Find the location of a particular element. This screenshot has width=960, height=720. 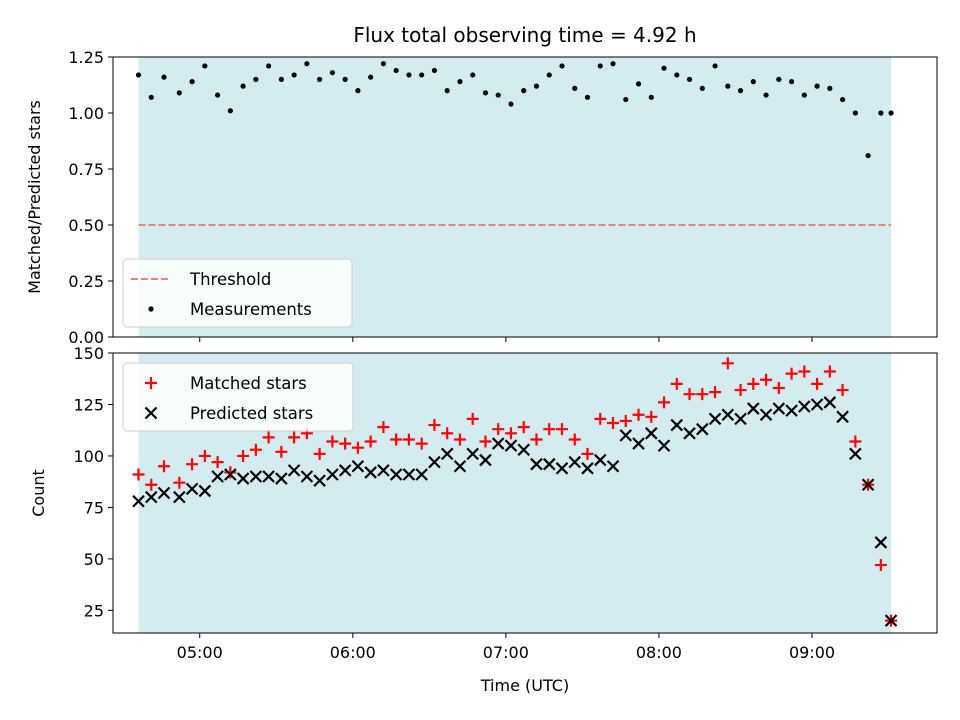

legend-box is located at coordinates (237, 293).